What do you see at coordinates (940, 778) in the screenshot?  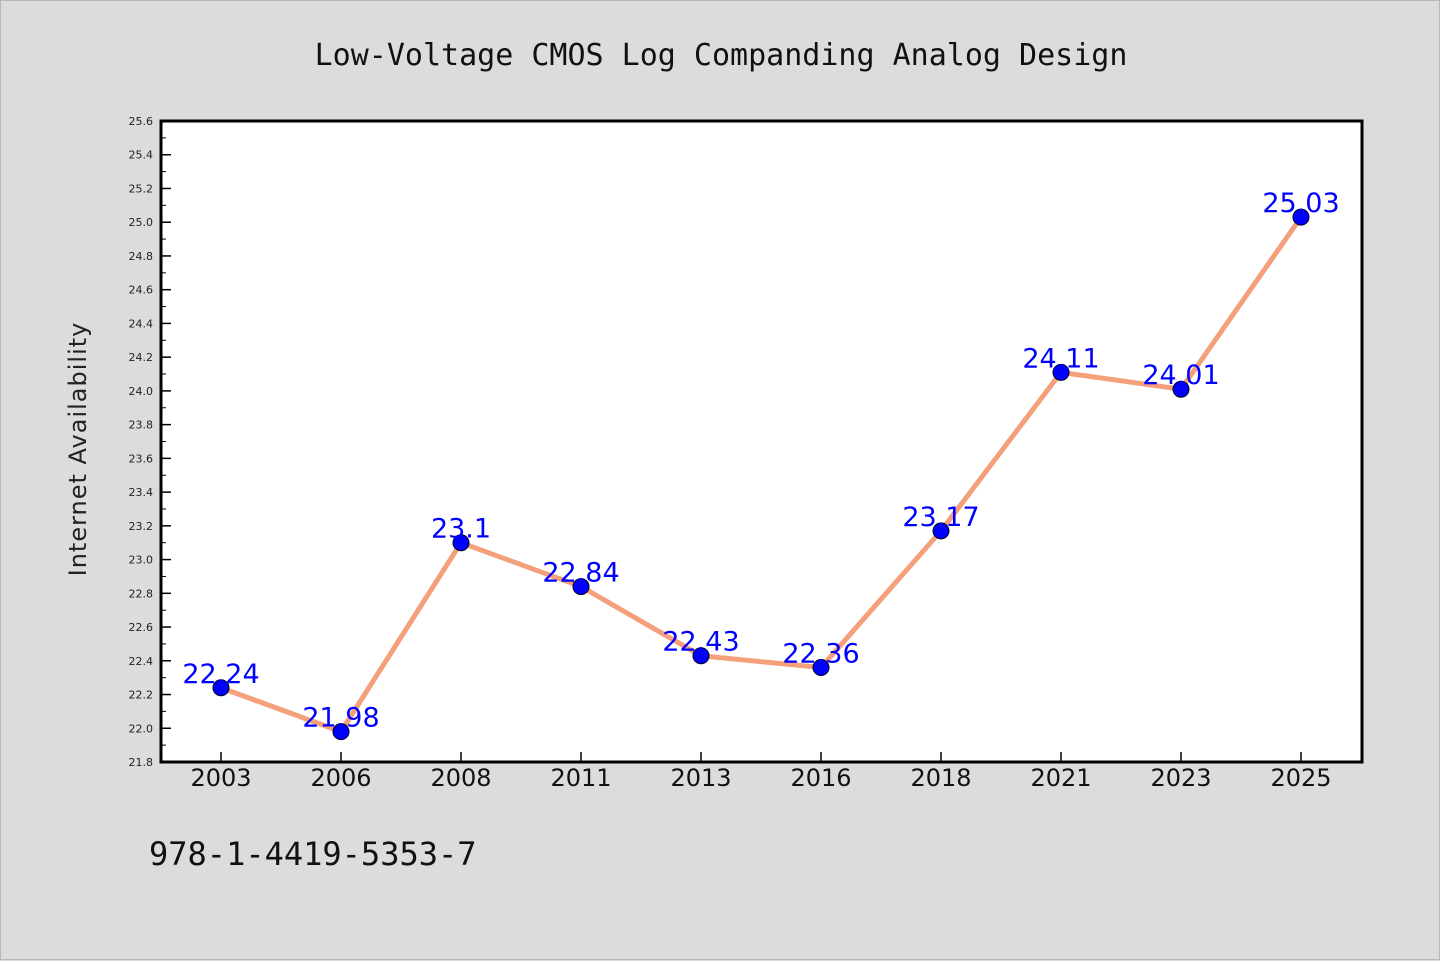 I see `x-tick-label: 2018` at bounding box center [940, 778].